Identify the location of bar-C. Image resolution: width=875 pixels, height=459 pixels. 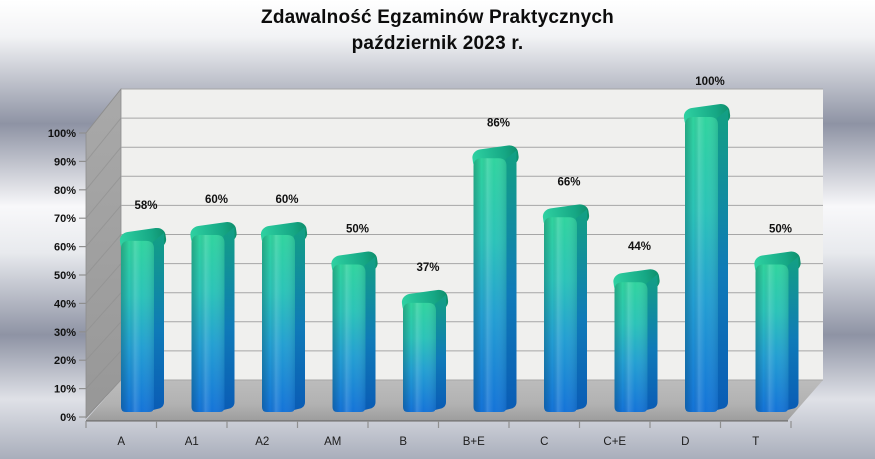
(566, 308).